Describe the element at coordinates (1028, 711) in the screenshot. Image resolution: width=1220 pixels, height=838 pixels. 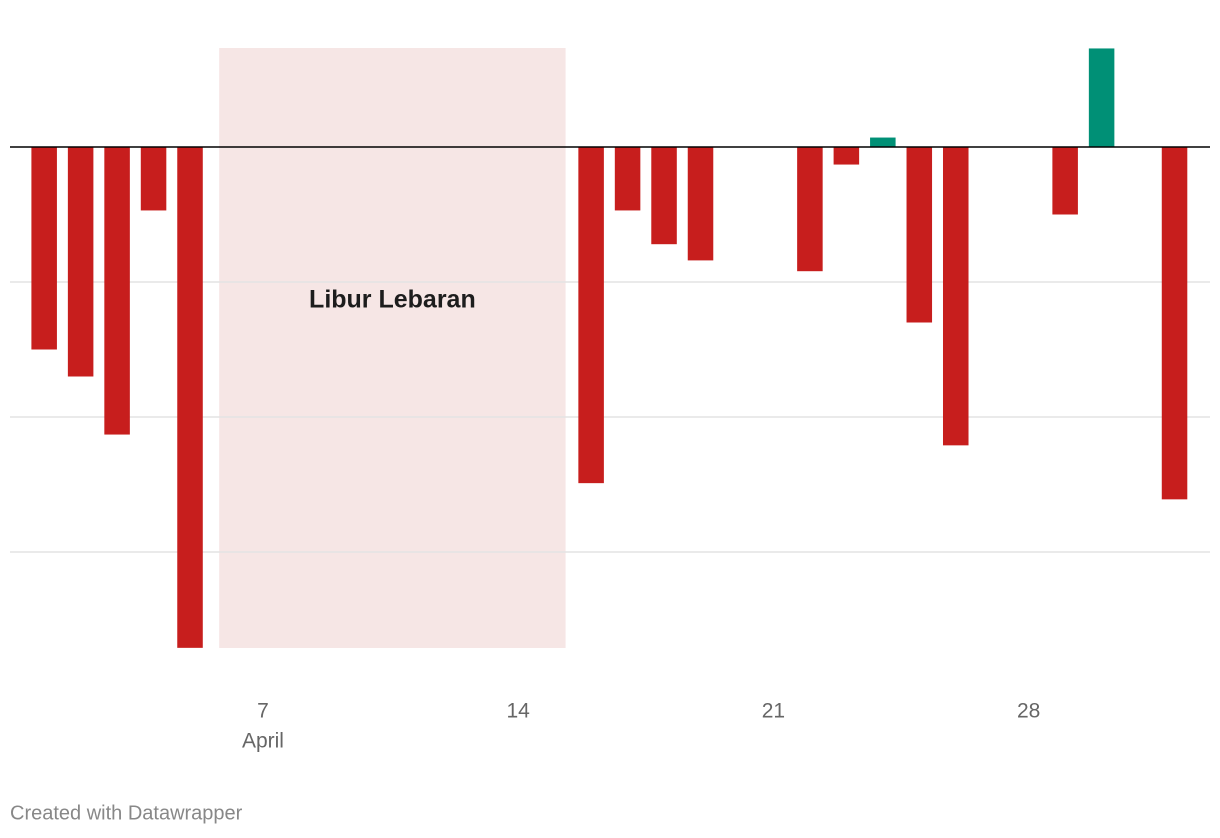
I see `x-tick-label: 28` at that location.